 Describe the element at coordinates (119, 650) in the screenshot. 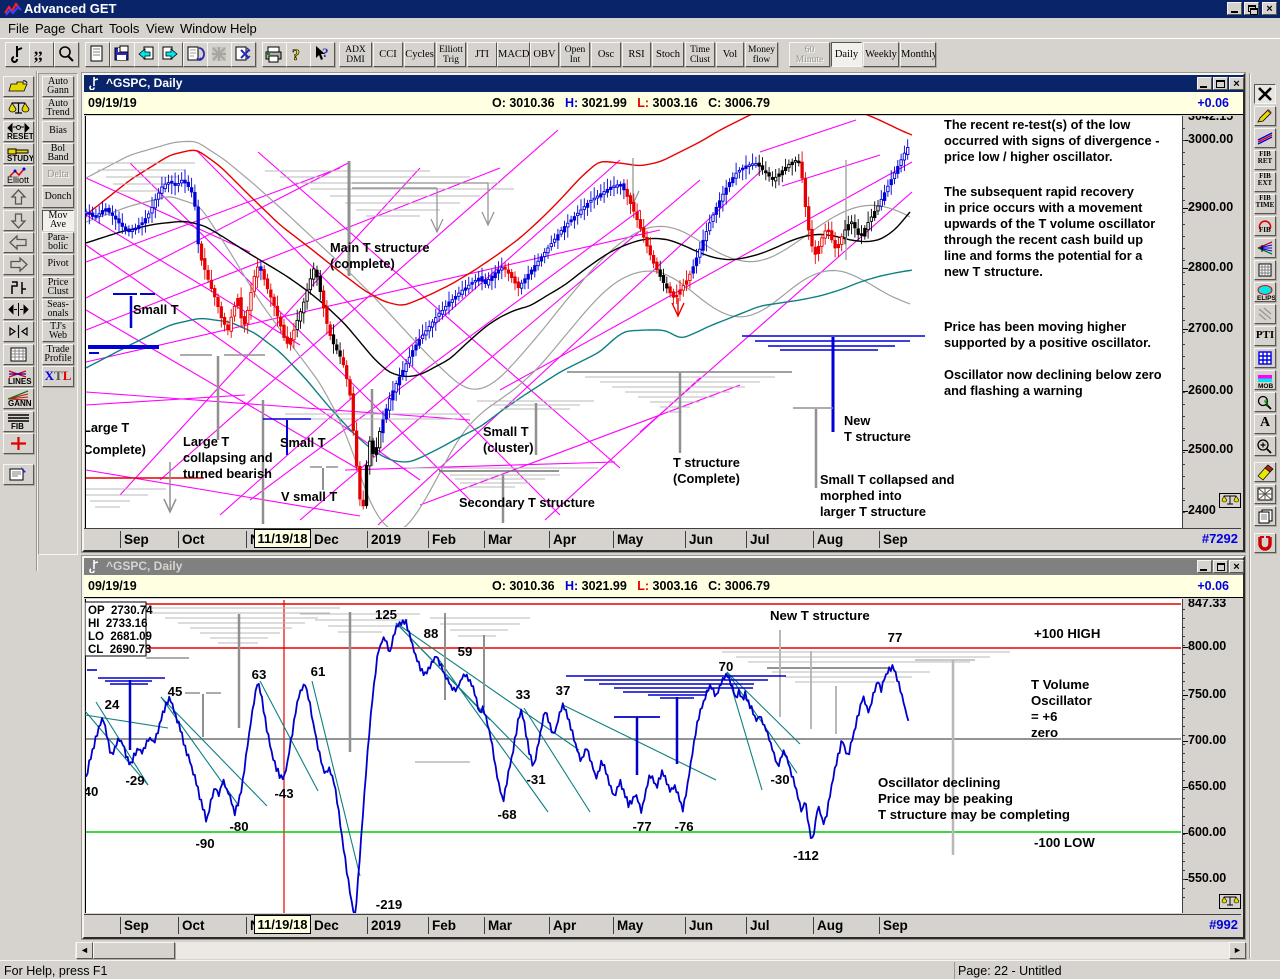

I see `svg-text: CL 2690.73` at that location.